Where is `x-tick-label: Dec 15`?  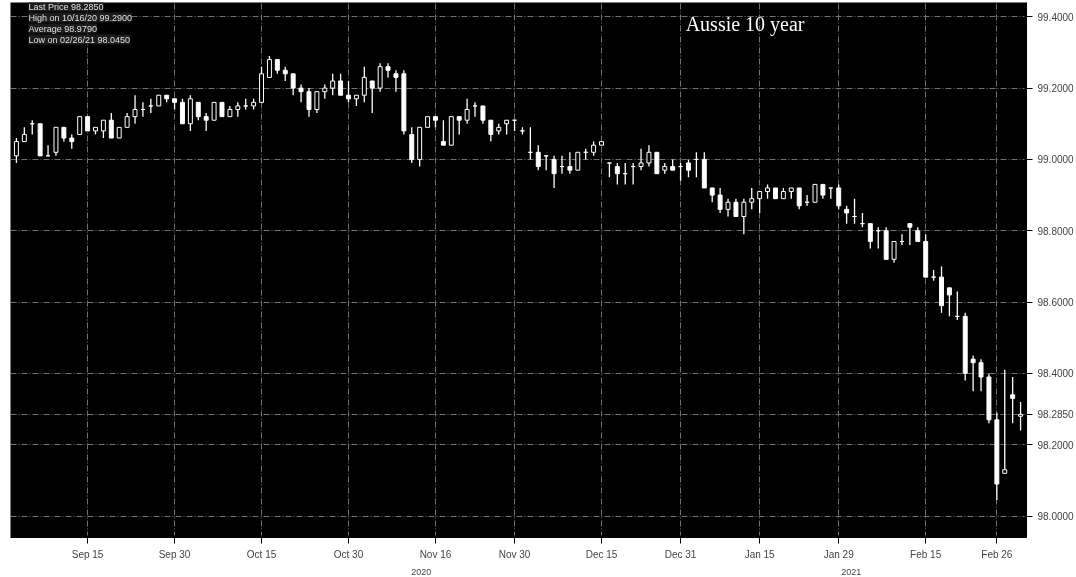 x-tick-label: Dec 15 is located at coordinates (601, 554).